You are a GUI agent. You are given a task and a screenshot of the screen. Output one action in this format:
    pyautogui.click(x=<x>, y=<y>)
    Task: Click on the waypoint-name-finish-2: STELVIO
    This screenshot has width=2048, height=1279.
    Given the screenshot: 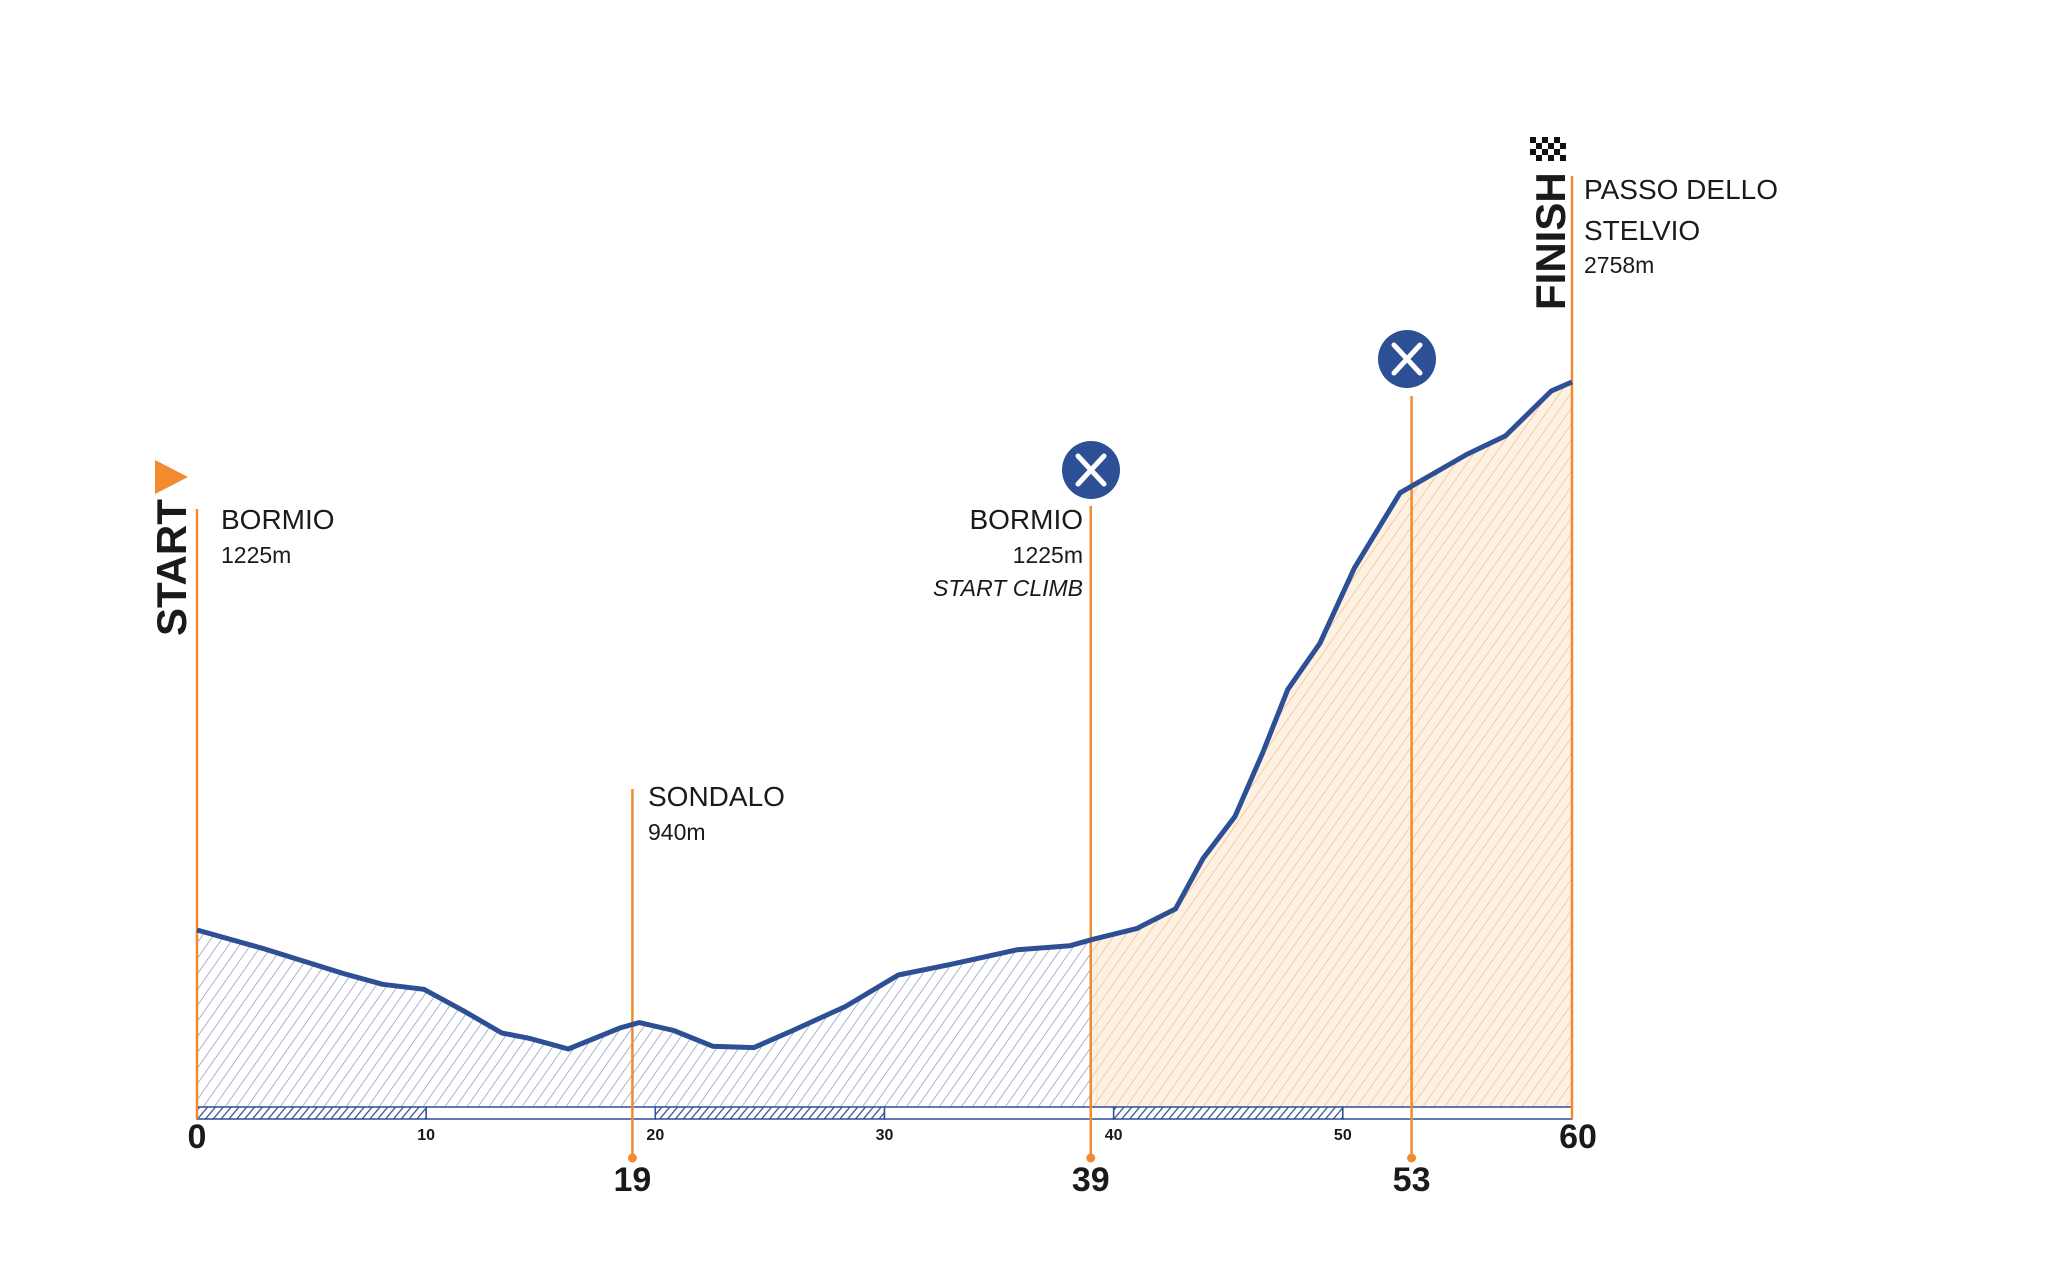 What is the action you would take?
    pyautogui.click(x=1642, y=230)
    